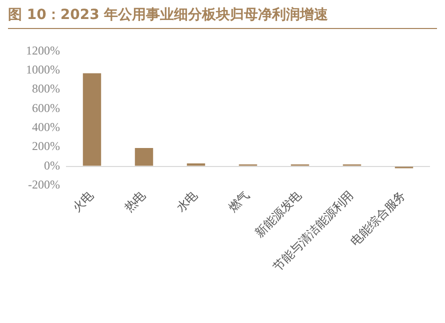 The image size is (445, 323). What do you see at coordinates (43, 50) in the screenshot?
I see `y-tick-label: 1200%` at bounding box center [43, 50].